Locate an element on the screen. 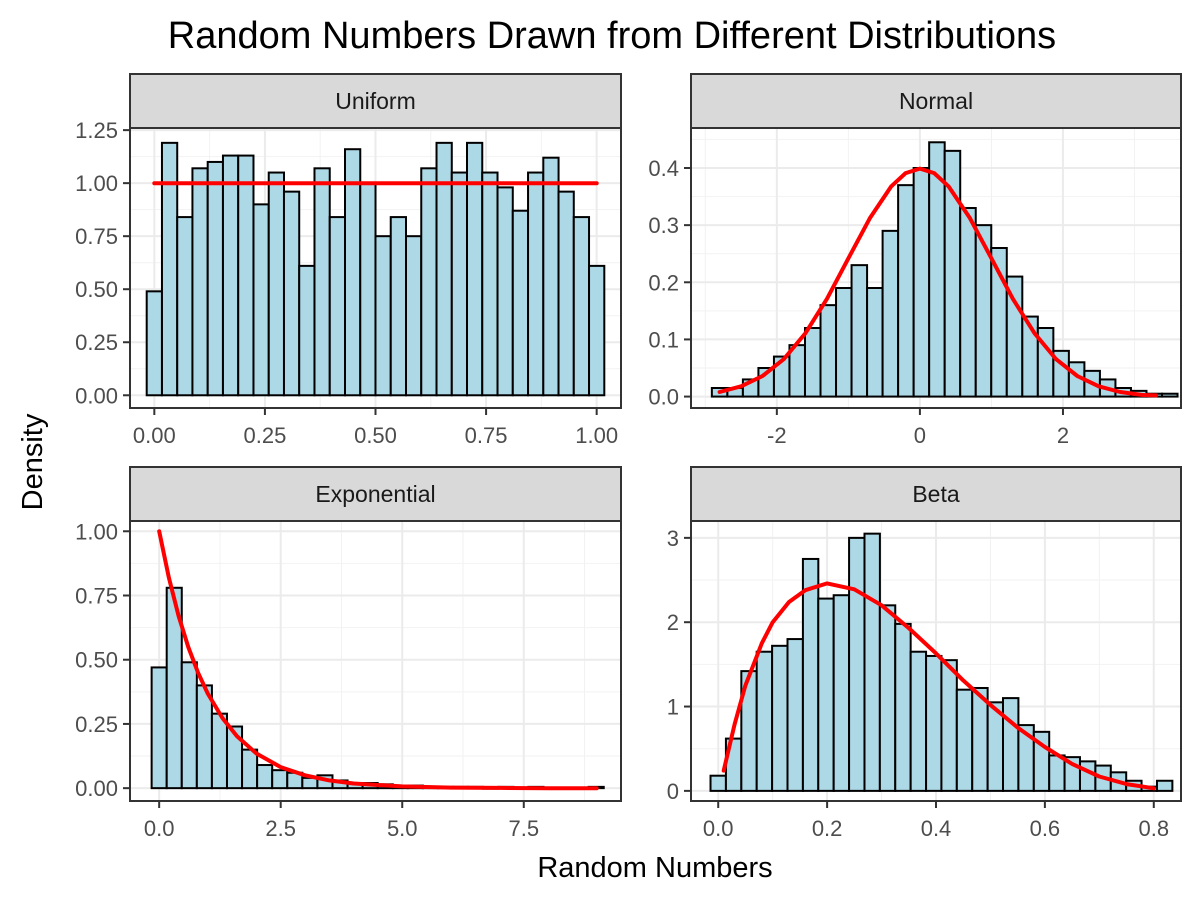 This screenshot has width=1200, height=900. x-tick-label: 0 is located at coordinates (920, 435).